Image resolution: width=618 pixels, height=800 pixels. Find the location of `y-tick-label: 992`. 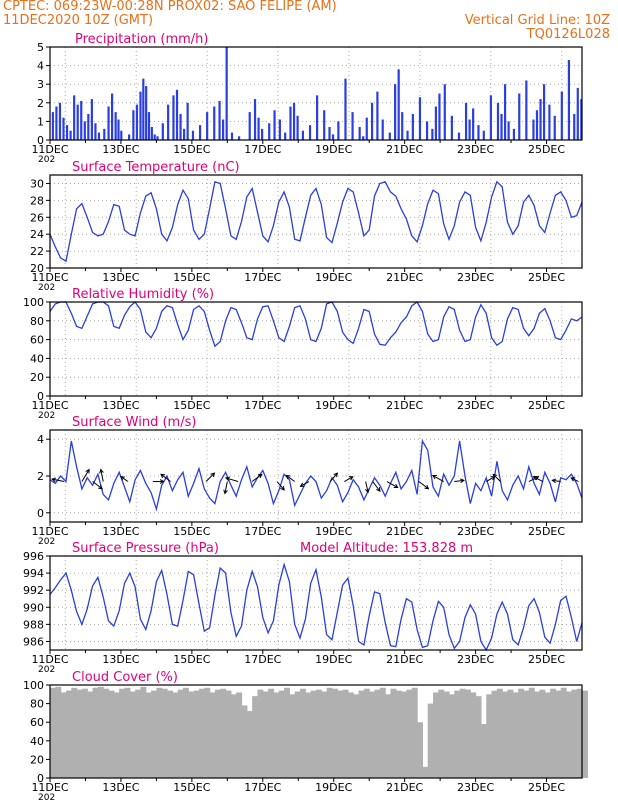

y-tick-label: 992 is located at coordinates (33, 590).